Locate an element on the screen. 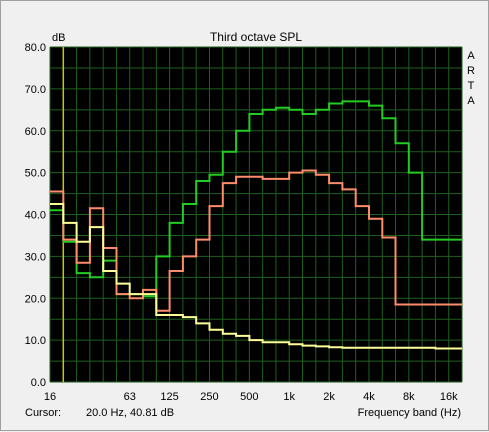 This screenshot has width=489, height=432. x-tick-label: 4k is located at coordinates (369, 397).